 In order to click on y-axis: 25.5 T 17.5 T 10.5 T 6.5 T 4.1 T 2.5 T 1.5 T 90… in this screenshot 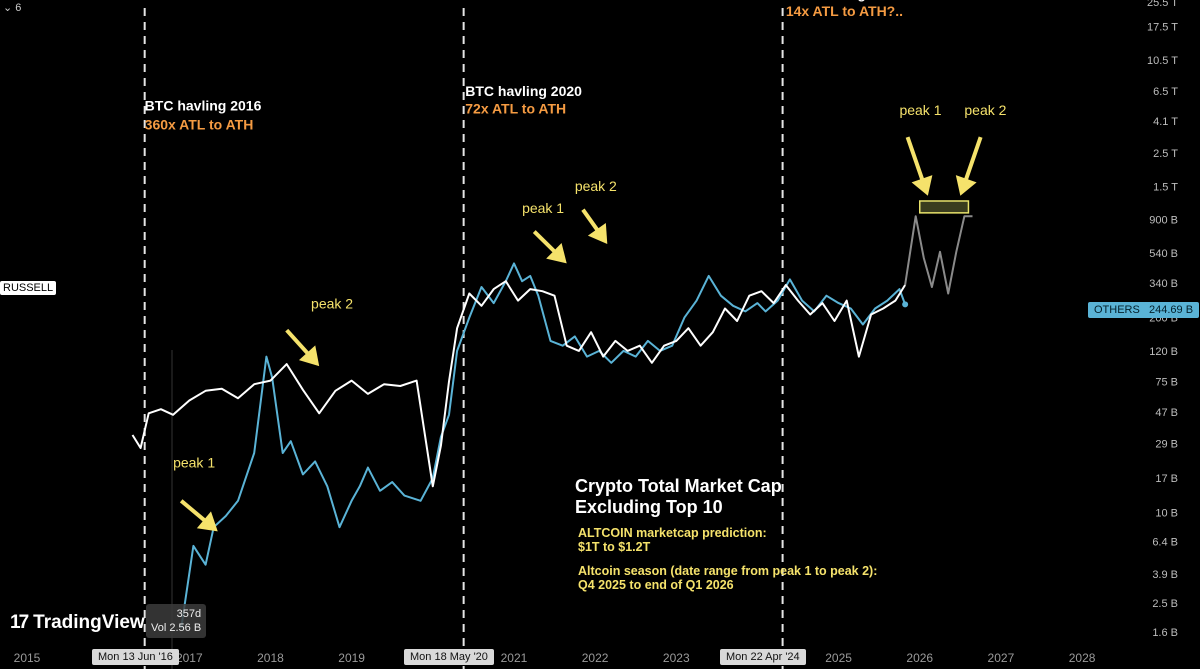, I will do `click(1162, 319)`.